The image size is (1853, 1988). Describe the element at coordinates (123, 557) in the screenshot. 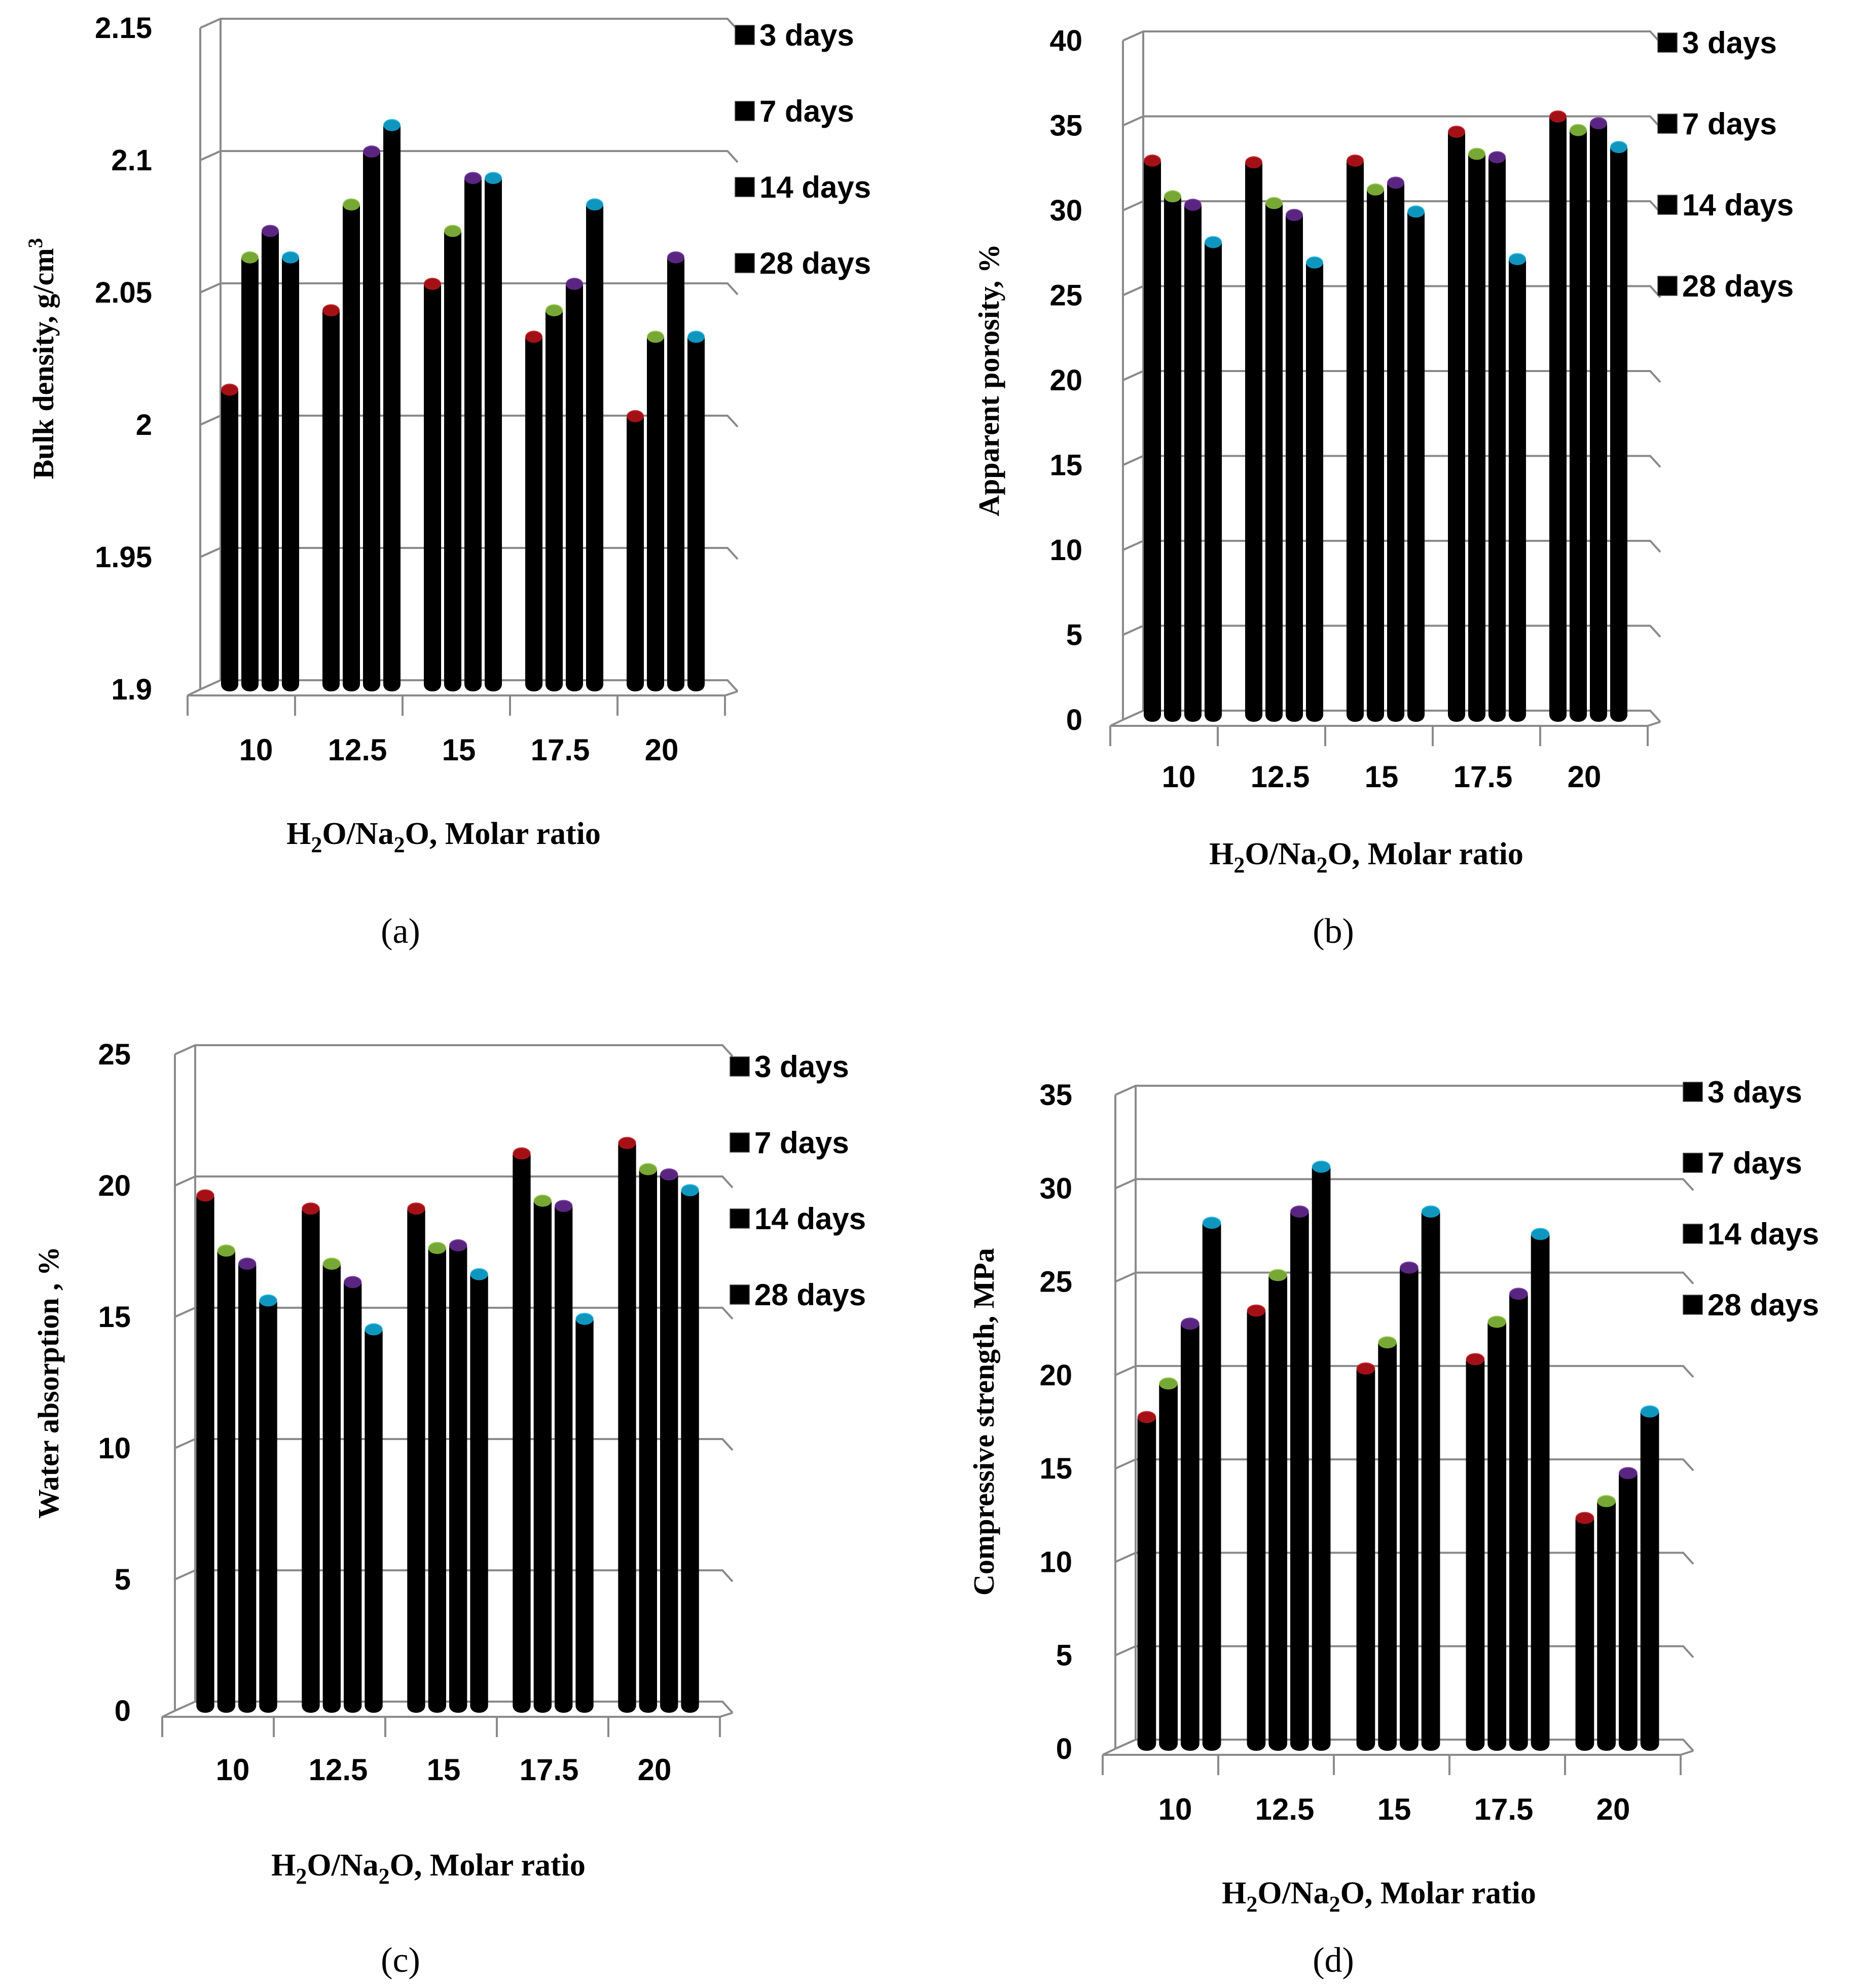

I see `y-tick-label: 1.95` at that location.